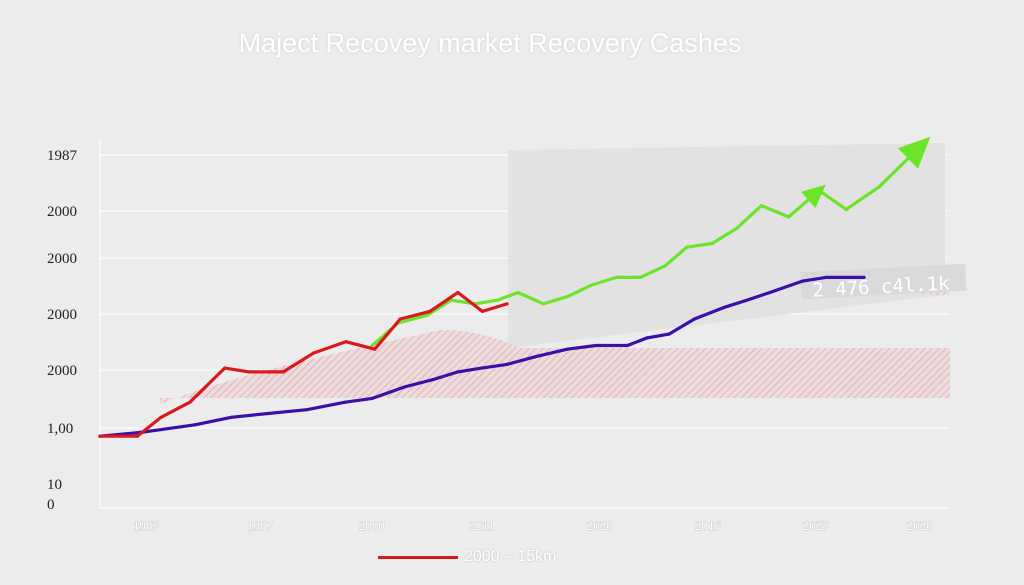 Image resolution: width=1024 pixels, height=585 pixels. Describe the element at coordinates (533, 526) in the screenshot. I see `x-axis: 1987 1987 2000 2011 2020 2016 2027 2020` at that location.